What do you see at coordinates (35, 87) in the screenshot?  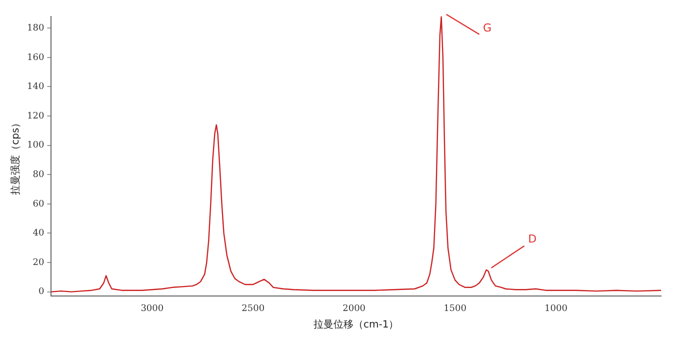 I see `y-tick-label: 140` at bounding box center [35, 87].